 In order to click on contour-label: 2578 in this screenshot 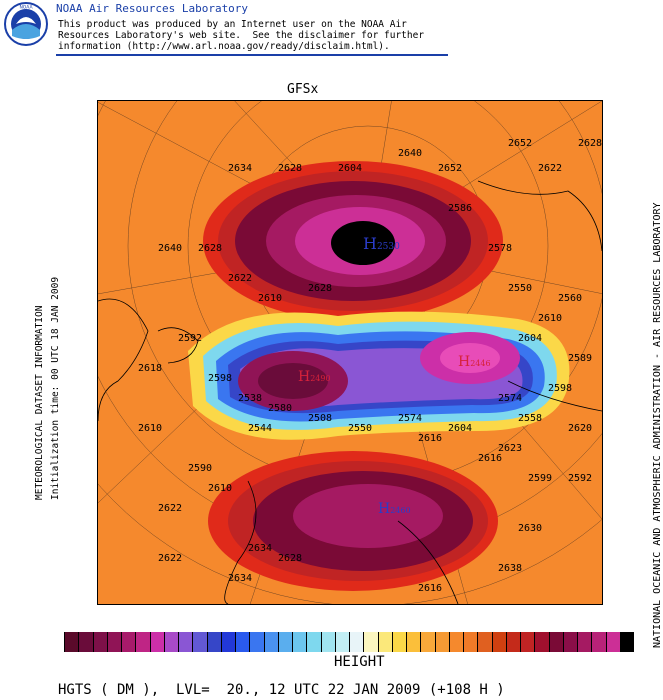, I will do `click(500, 248)`.